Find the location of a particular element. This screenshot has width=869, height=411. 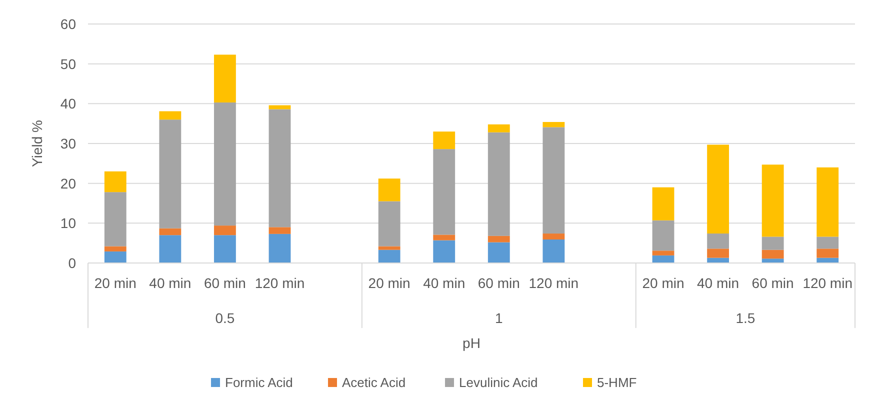

text: 1.5 is located at coordinates (746, 318).